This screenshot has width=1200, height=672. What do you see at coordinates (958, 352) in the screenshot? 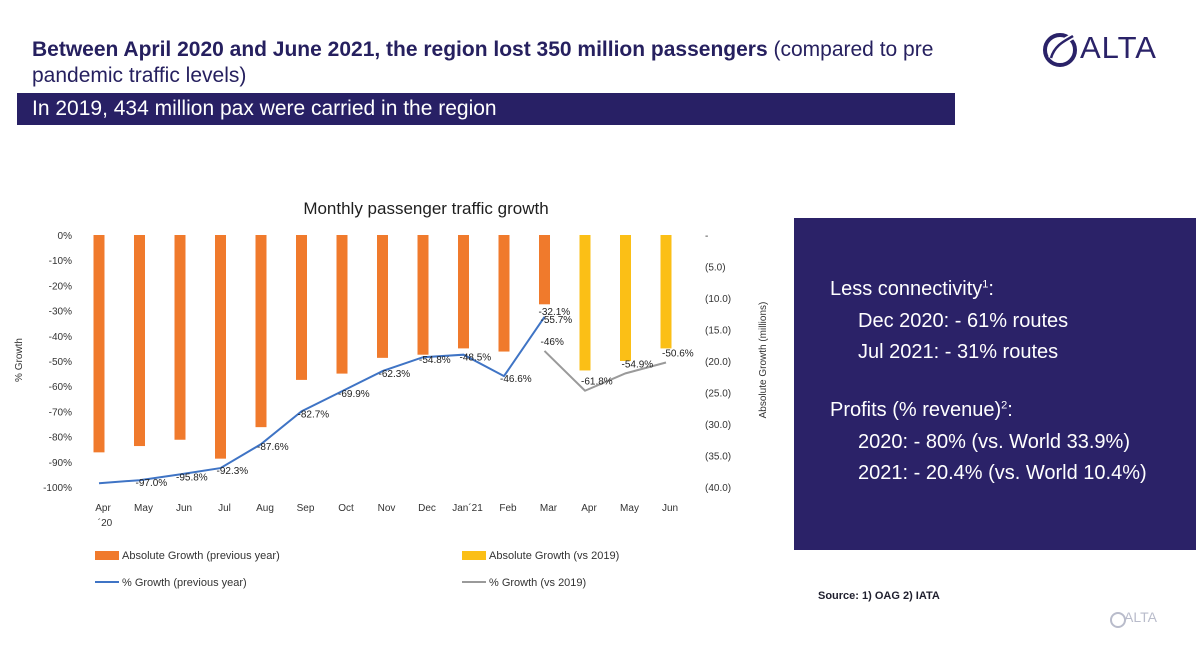
I see `connectivity-jul2021: Jul 2021: - 31% routes` at bounding box center [958, 352].